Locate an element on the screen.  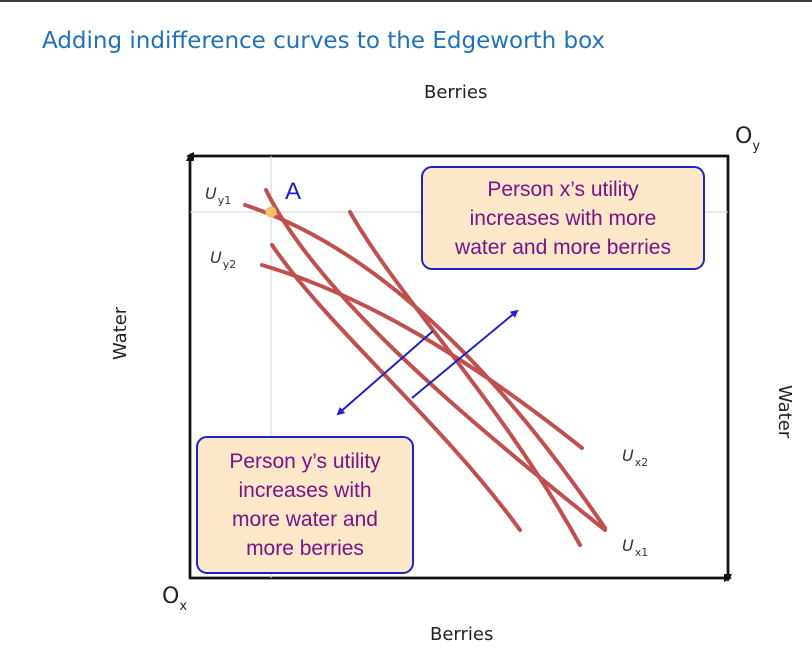
person-x-callout-line: increases with more is located at coordinates (563, 218).